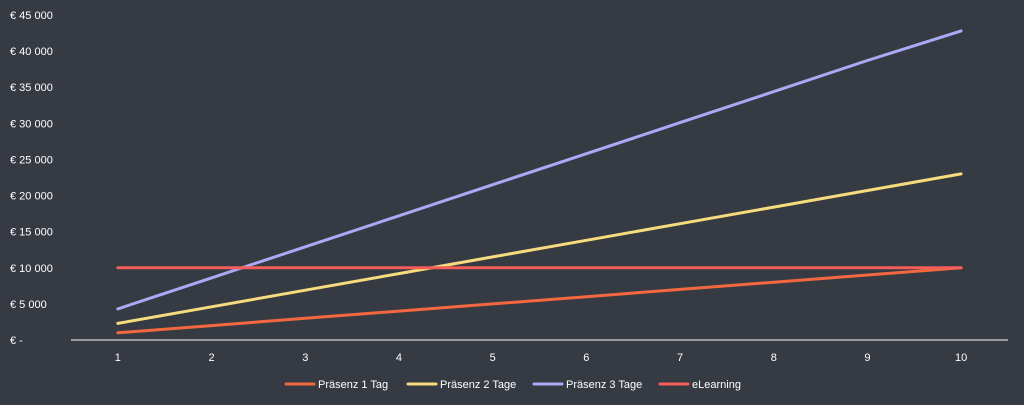 The image size is (1024, 405). Describe the element at coordinates (353, 385) in the screenshot. I see `legend-label: Präsenz 1 Tag` at that location.